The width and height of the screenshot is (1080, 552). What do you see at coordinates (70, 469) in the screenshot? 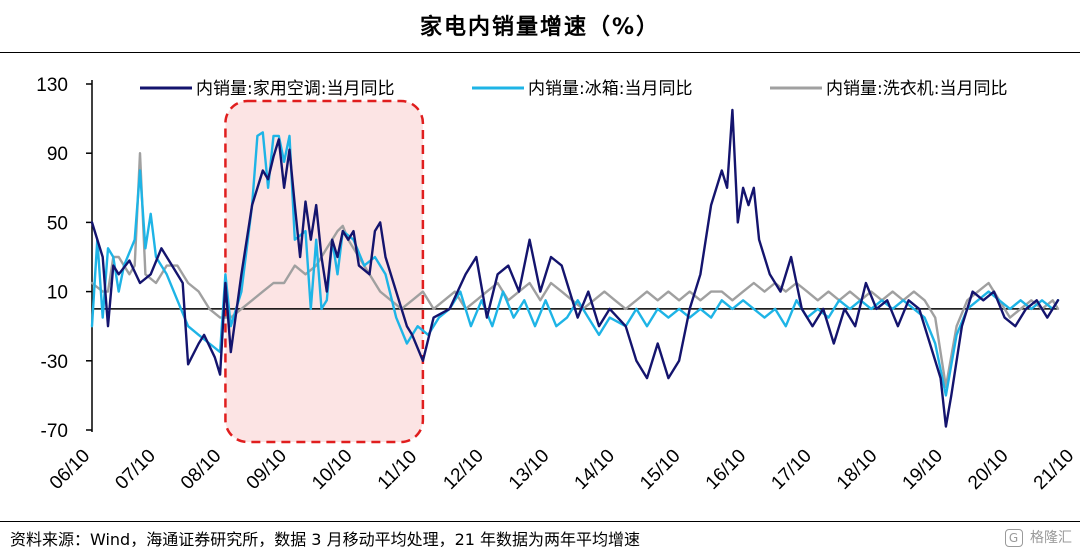
I see `x-tick-label: 06/10` at bounding box center [70, 469].